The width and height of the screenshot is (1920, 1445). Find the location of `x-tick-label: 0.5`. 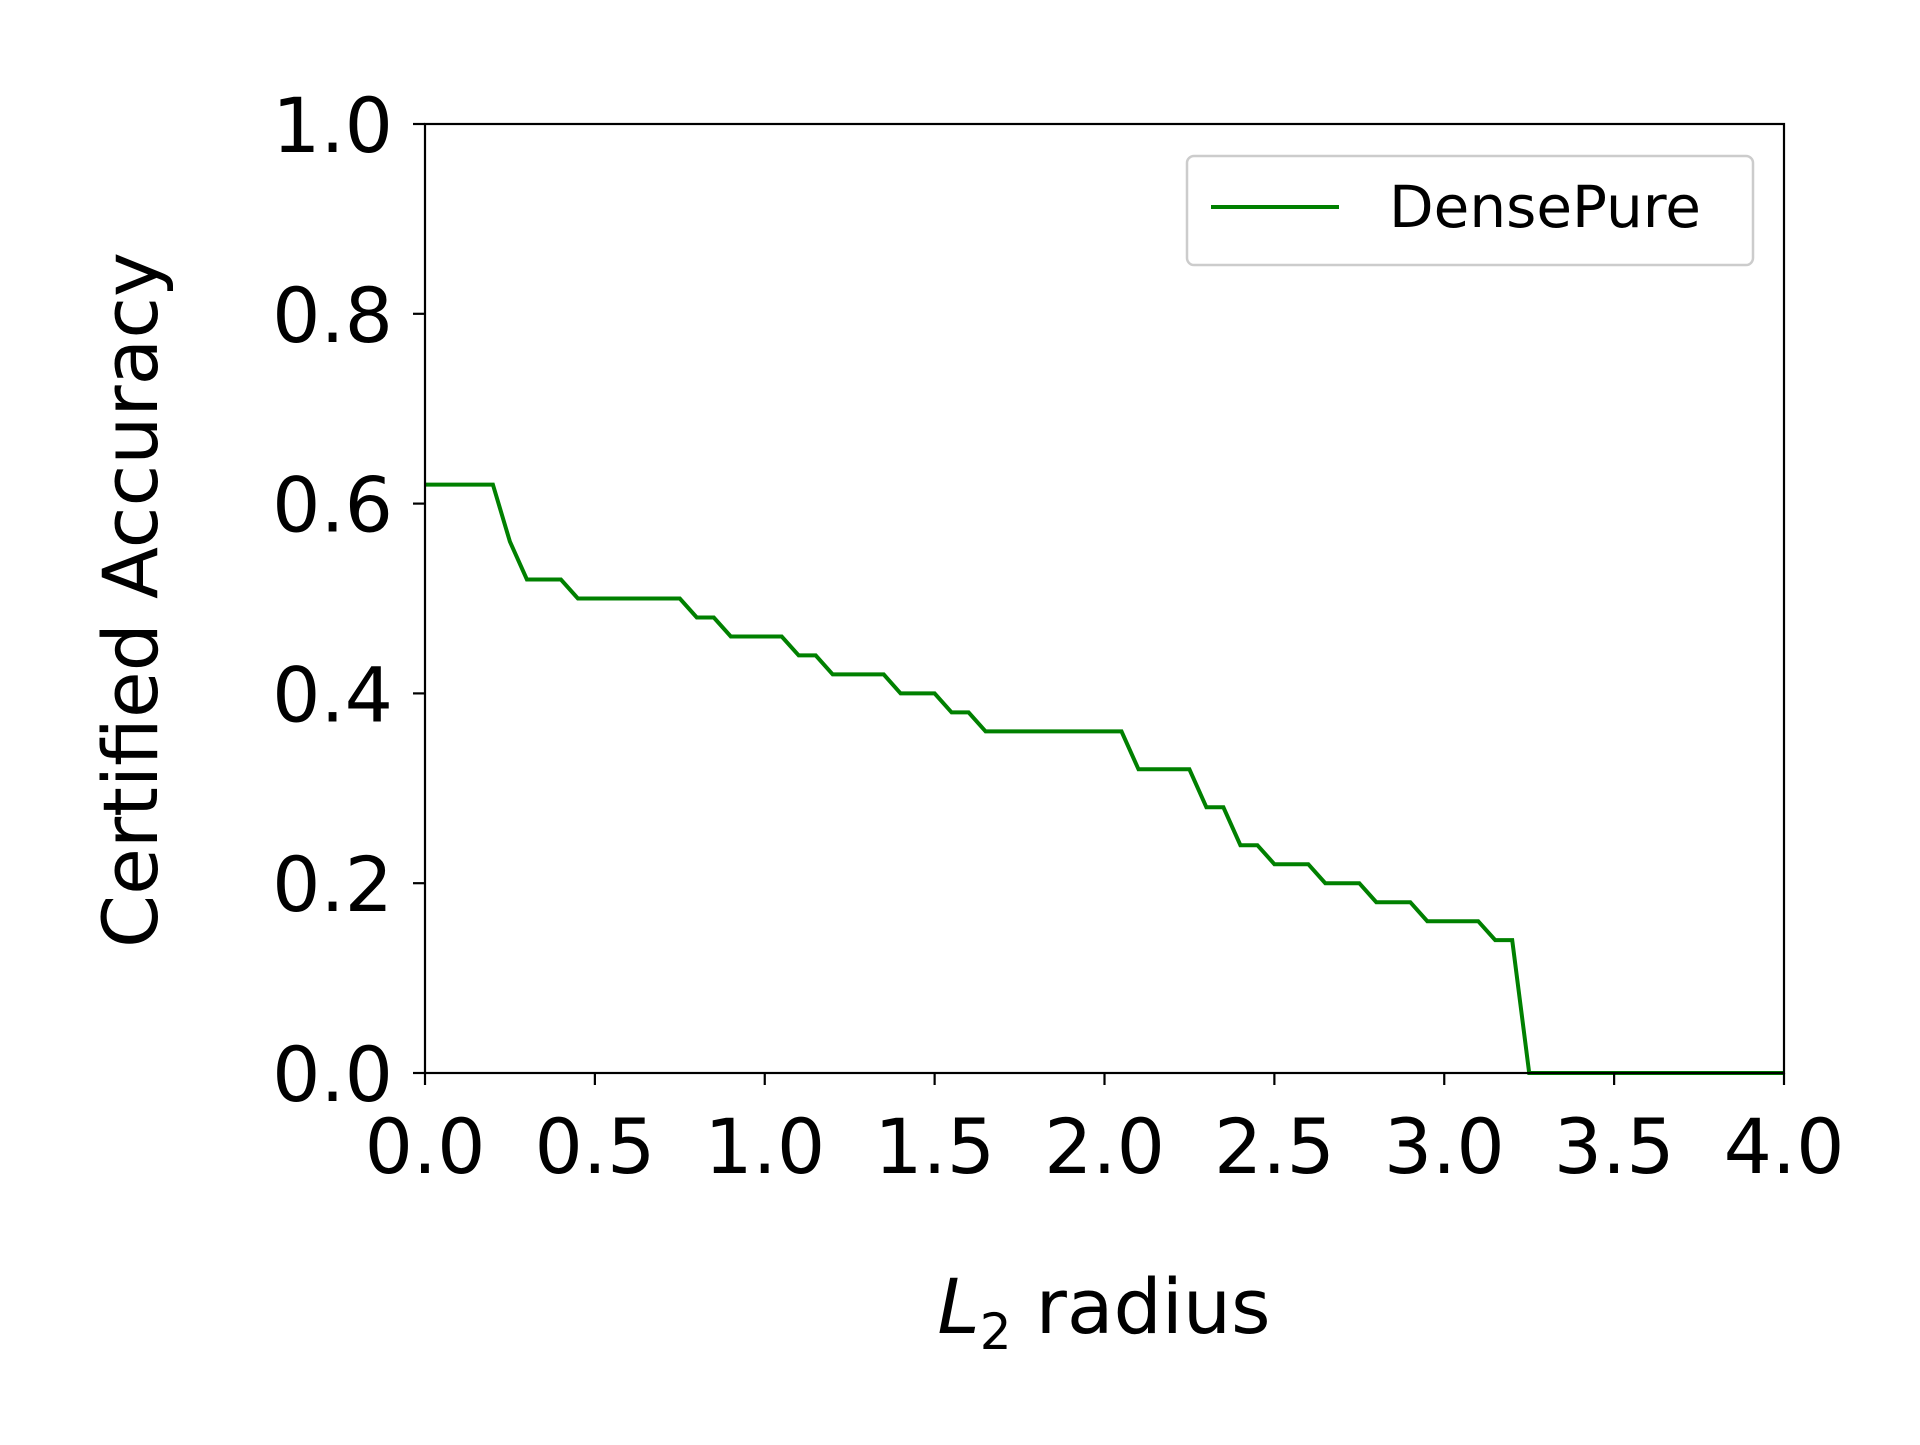

x-tick-label: 0.5 is located at coordinates (594, 1146).